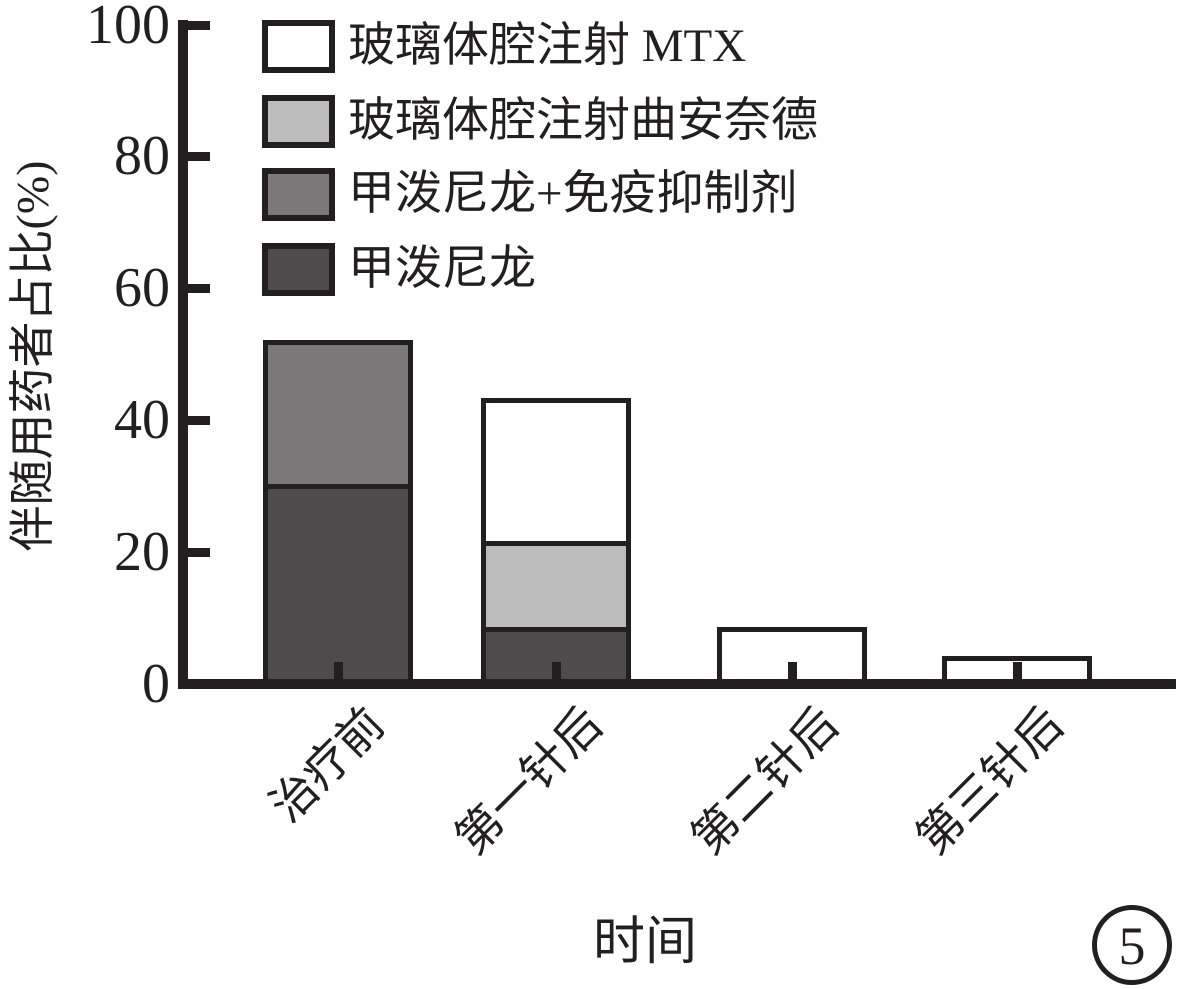 Image resolution: width=1181 pixels, height=989 pixels. I want to click on legend-label: 甲泼尼龙, so click(442, 269).